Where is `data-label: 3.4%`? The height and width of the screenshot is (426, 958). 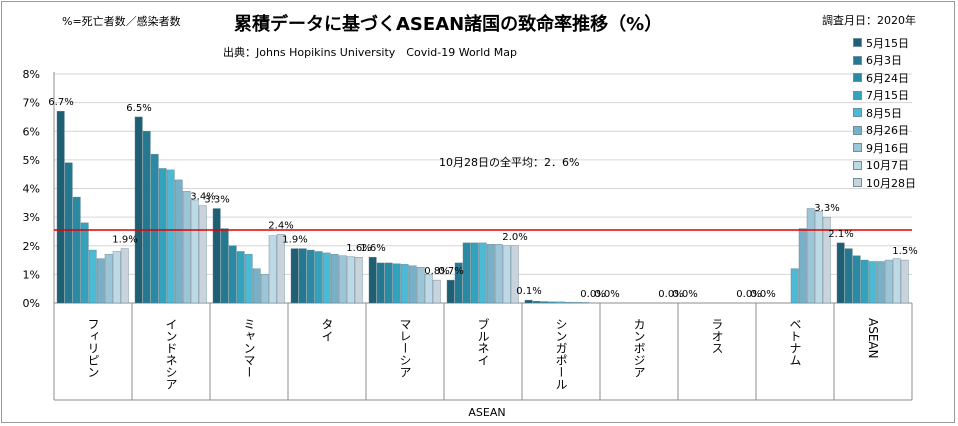 data-label: 3.4% is located at coordinates (202, 197).